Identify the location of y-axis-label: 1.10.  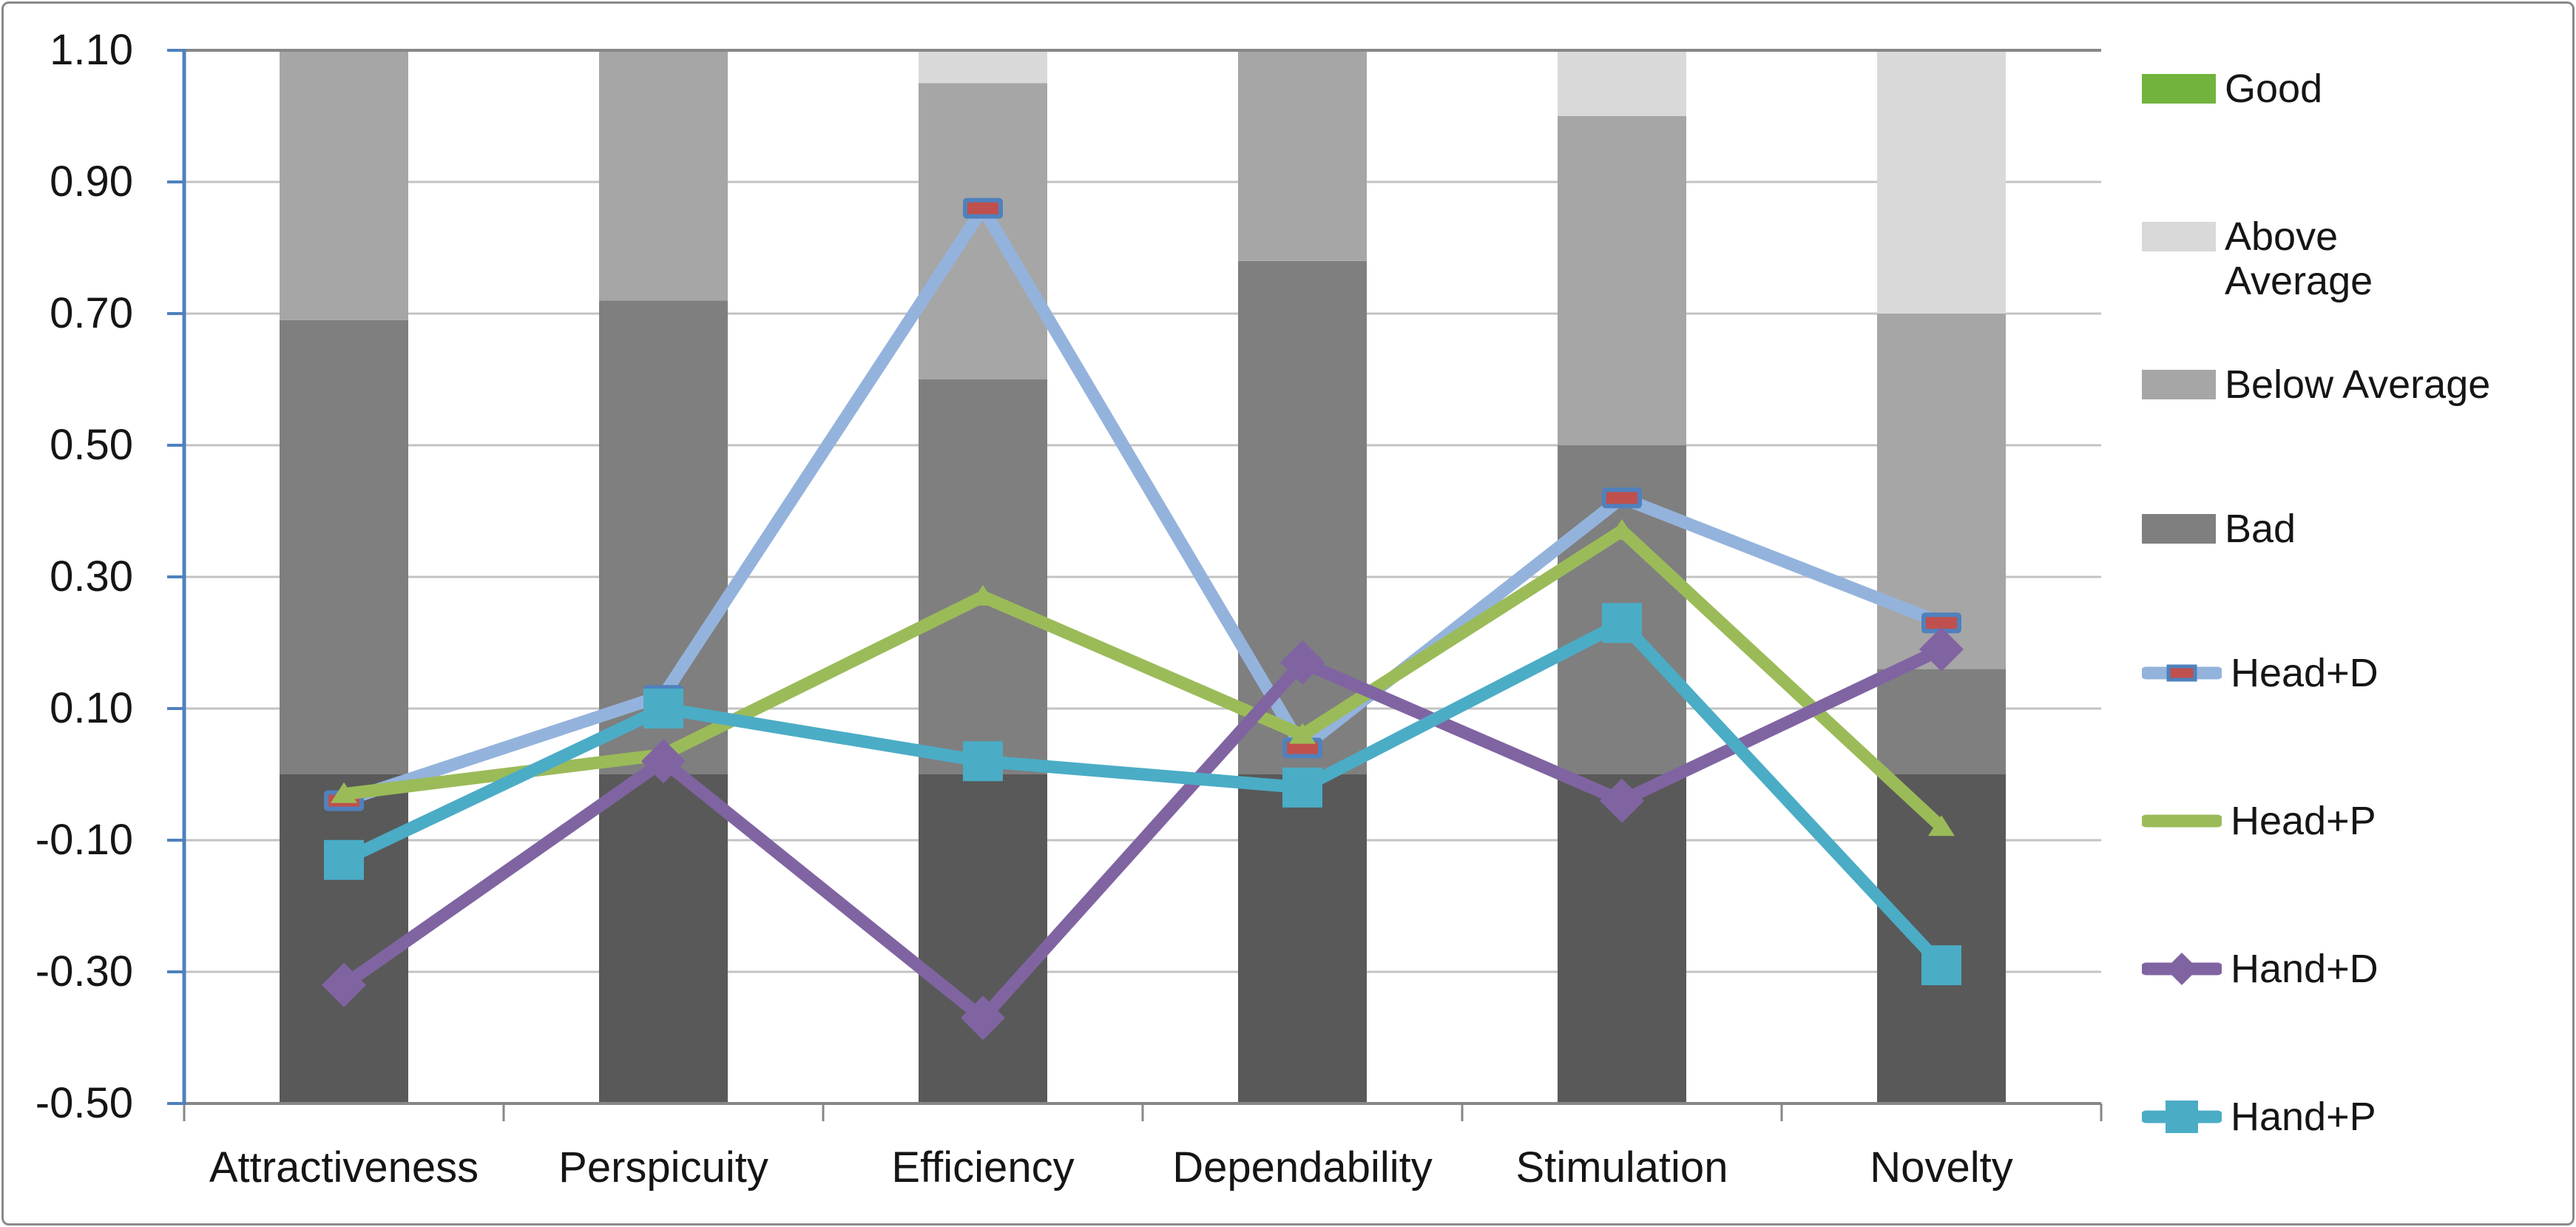
(91, 50).